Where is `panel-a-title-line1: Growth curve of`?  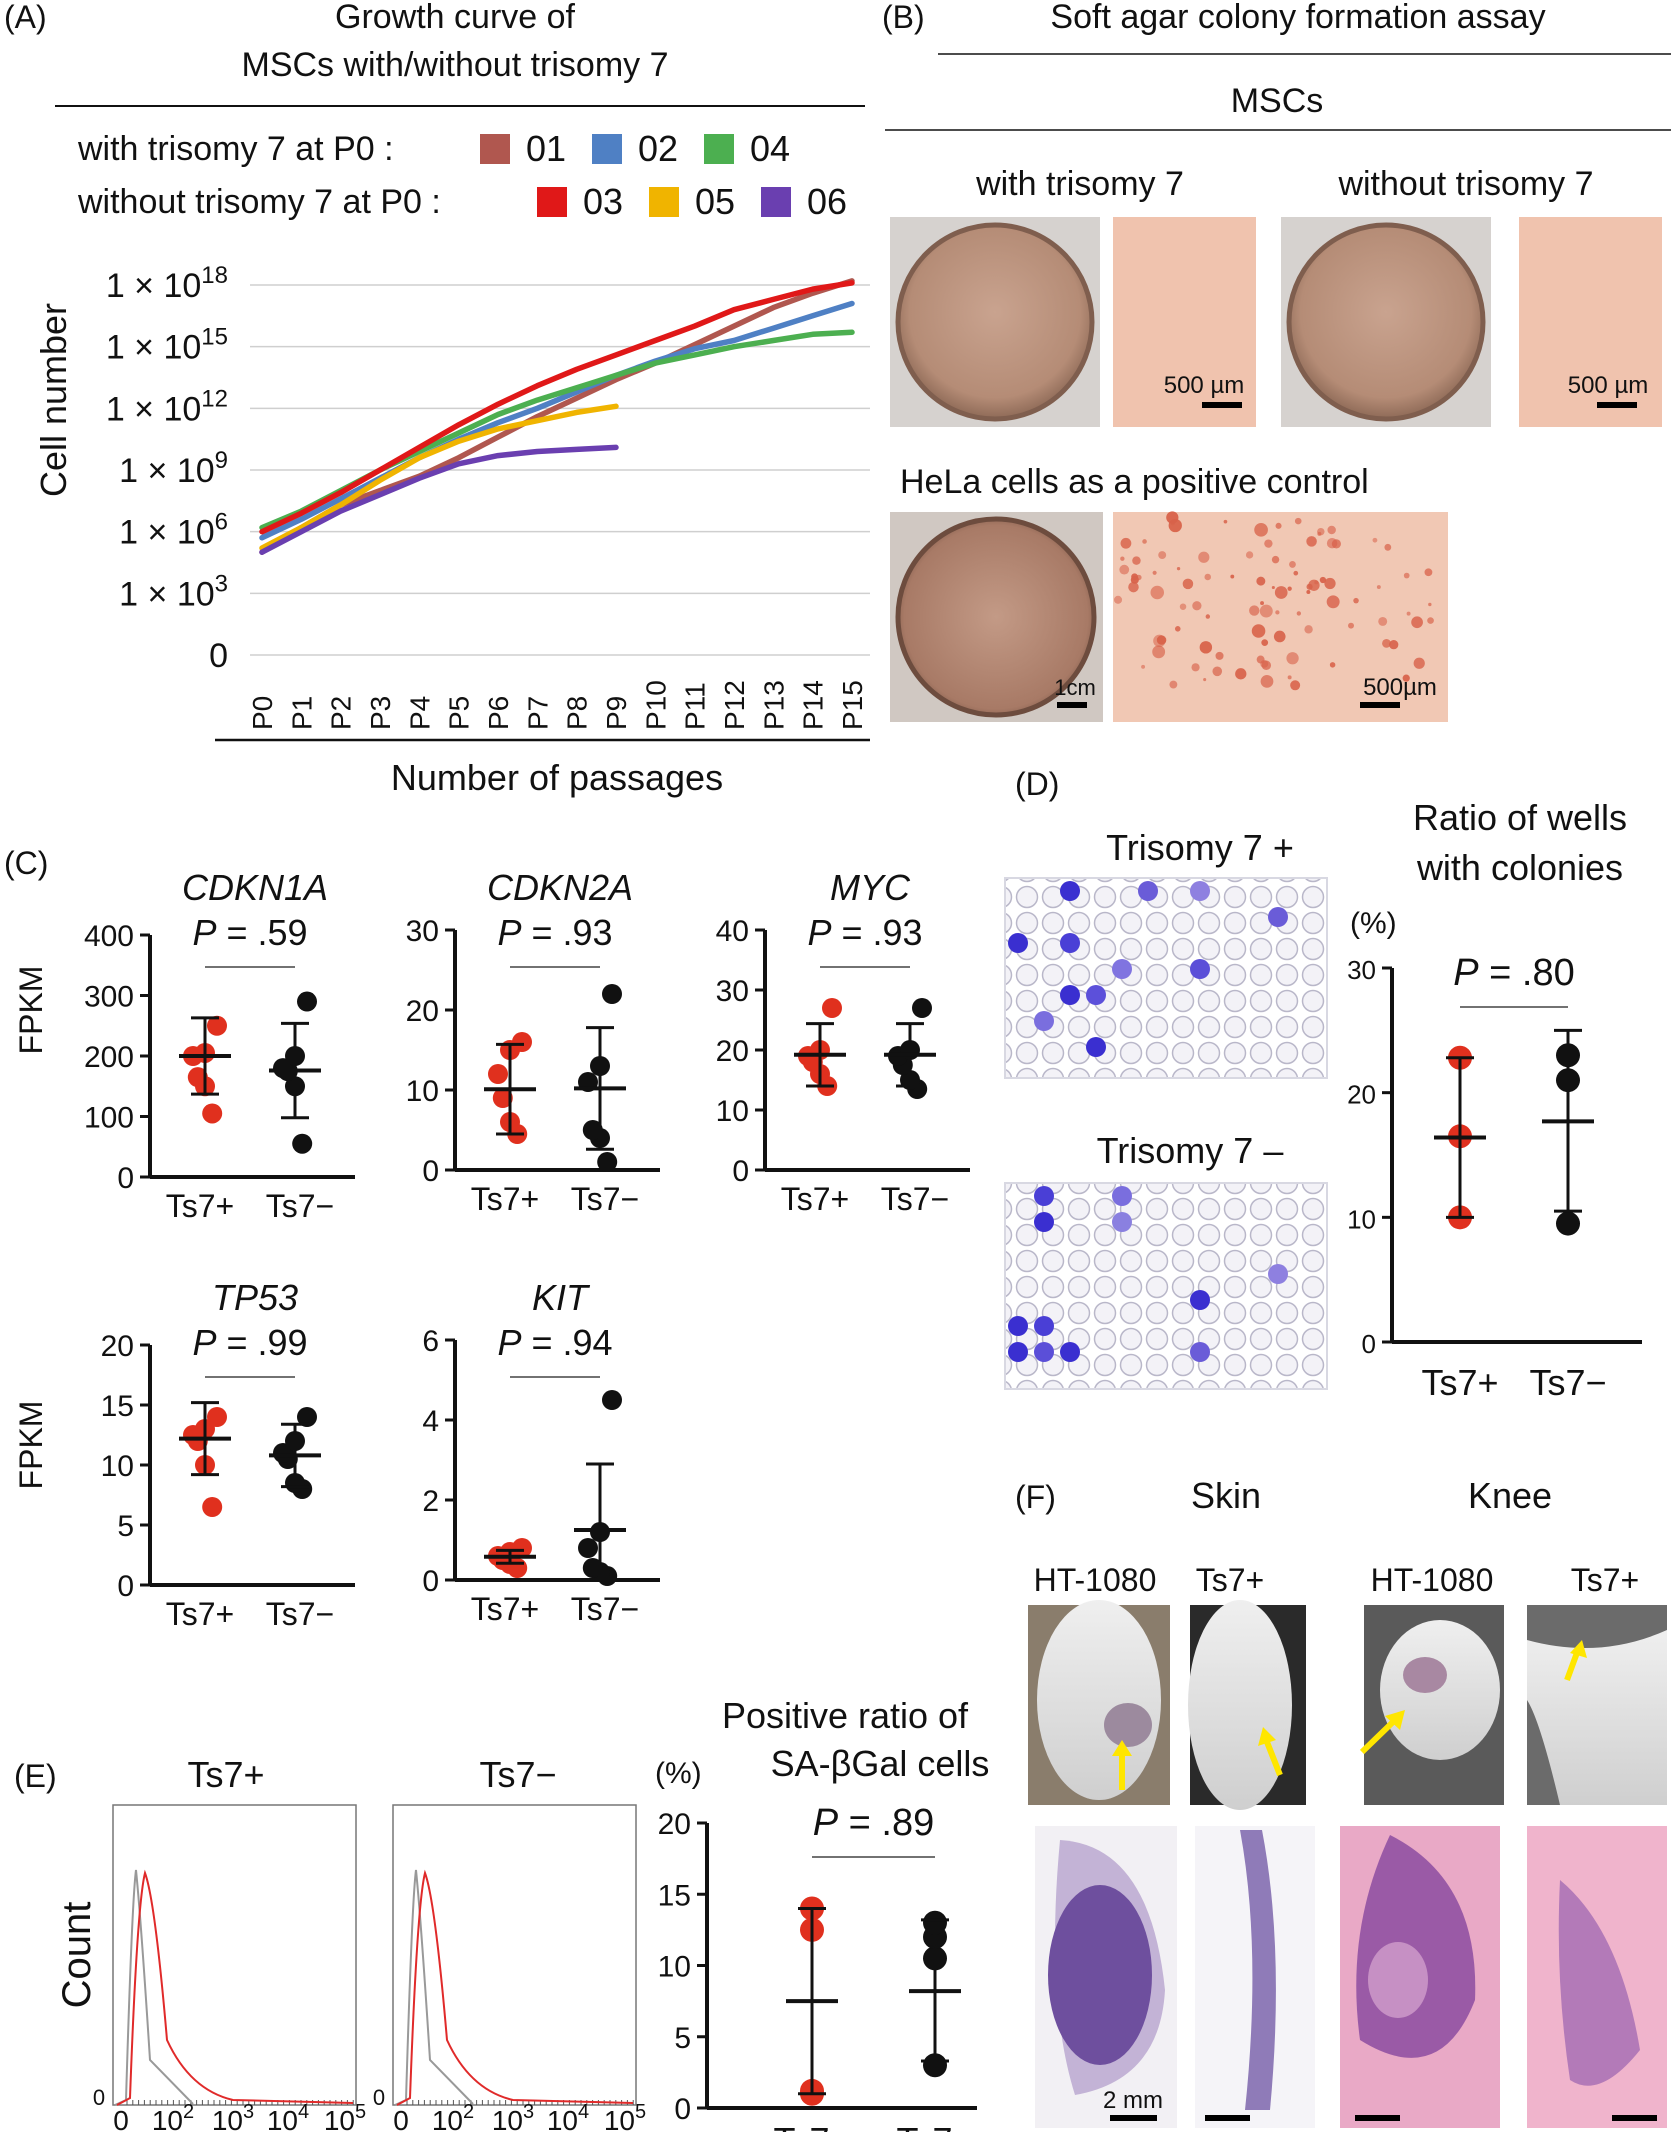 panel-a-title-line1: Growth curve of is located at coordinates (455, 18).